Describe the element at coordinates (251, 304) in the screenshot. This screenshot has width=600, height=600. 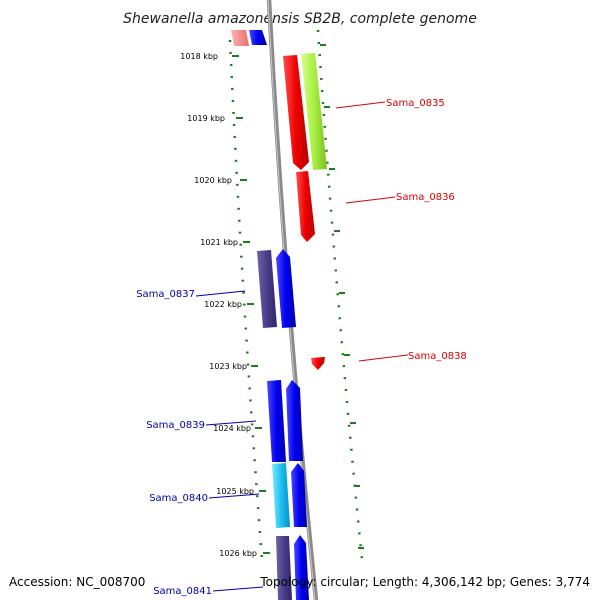
I see `inner-major-ticks` at that location.